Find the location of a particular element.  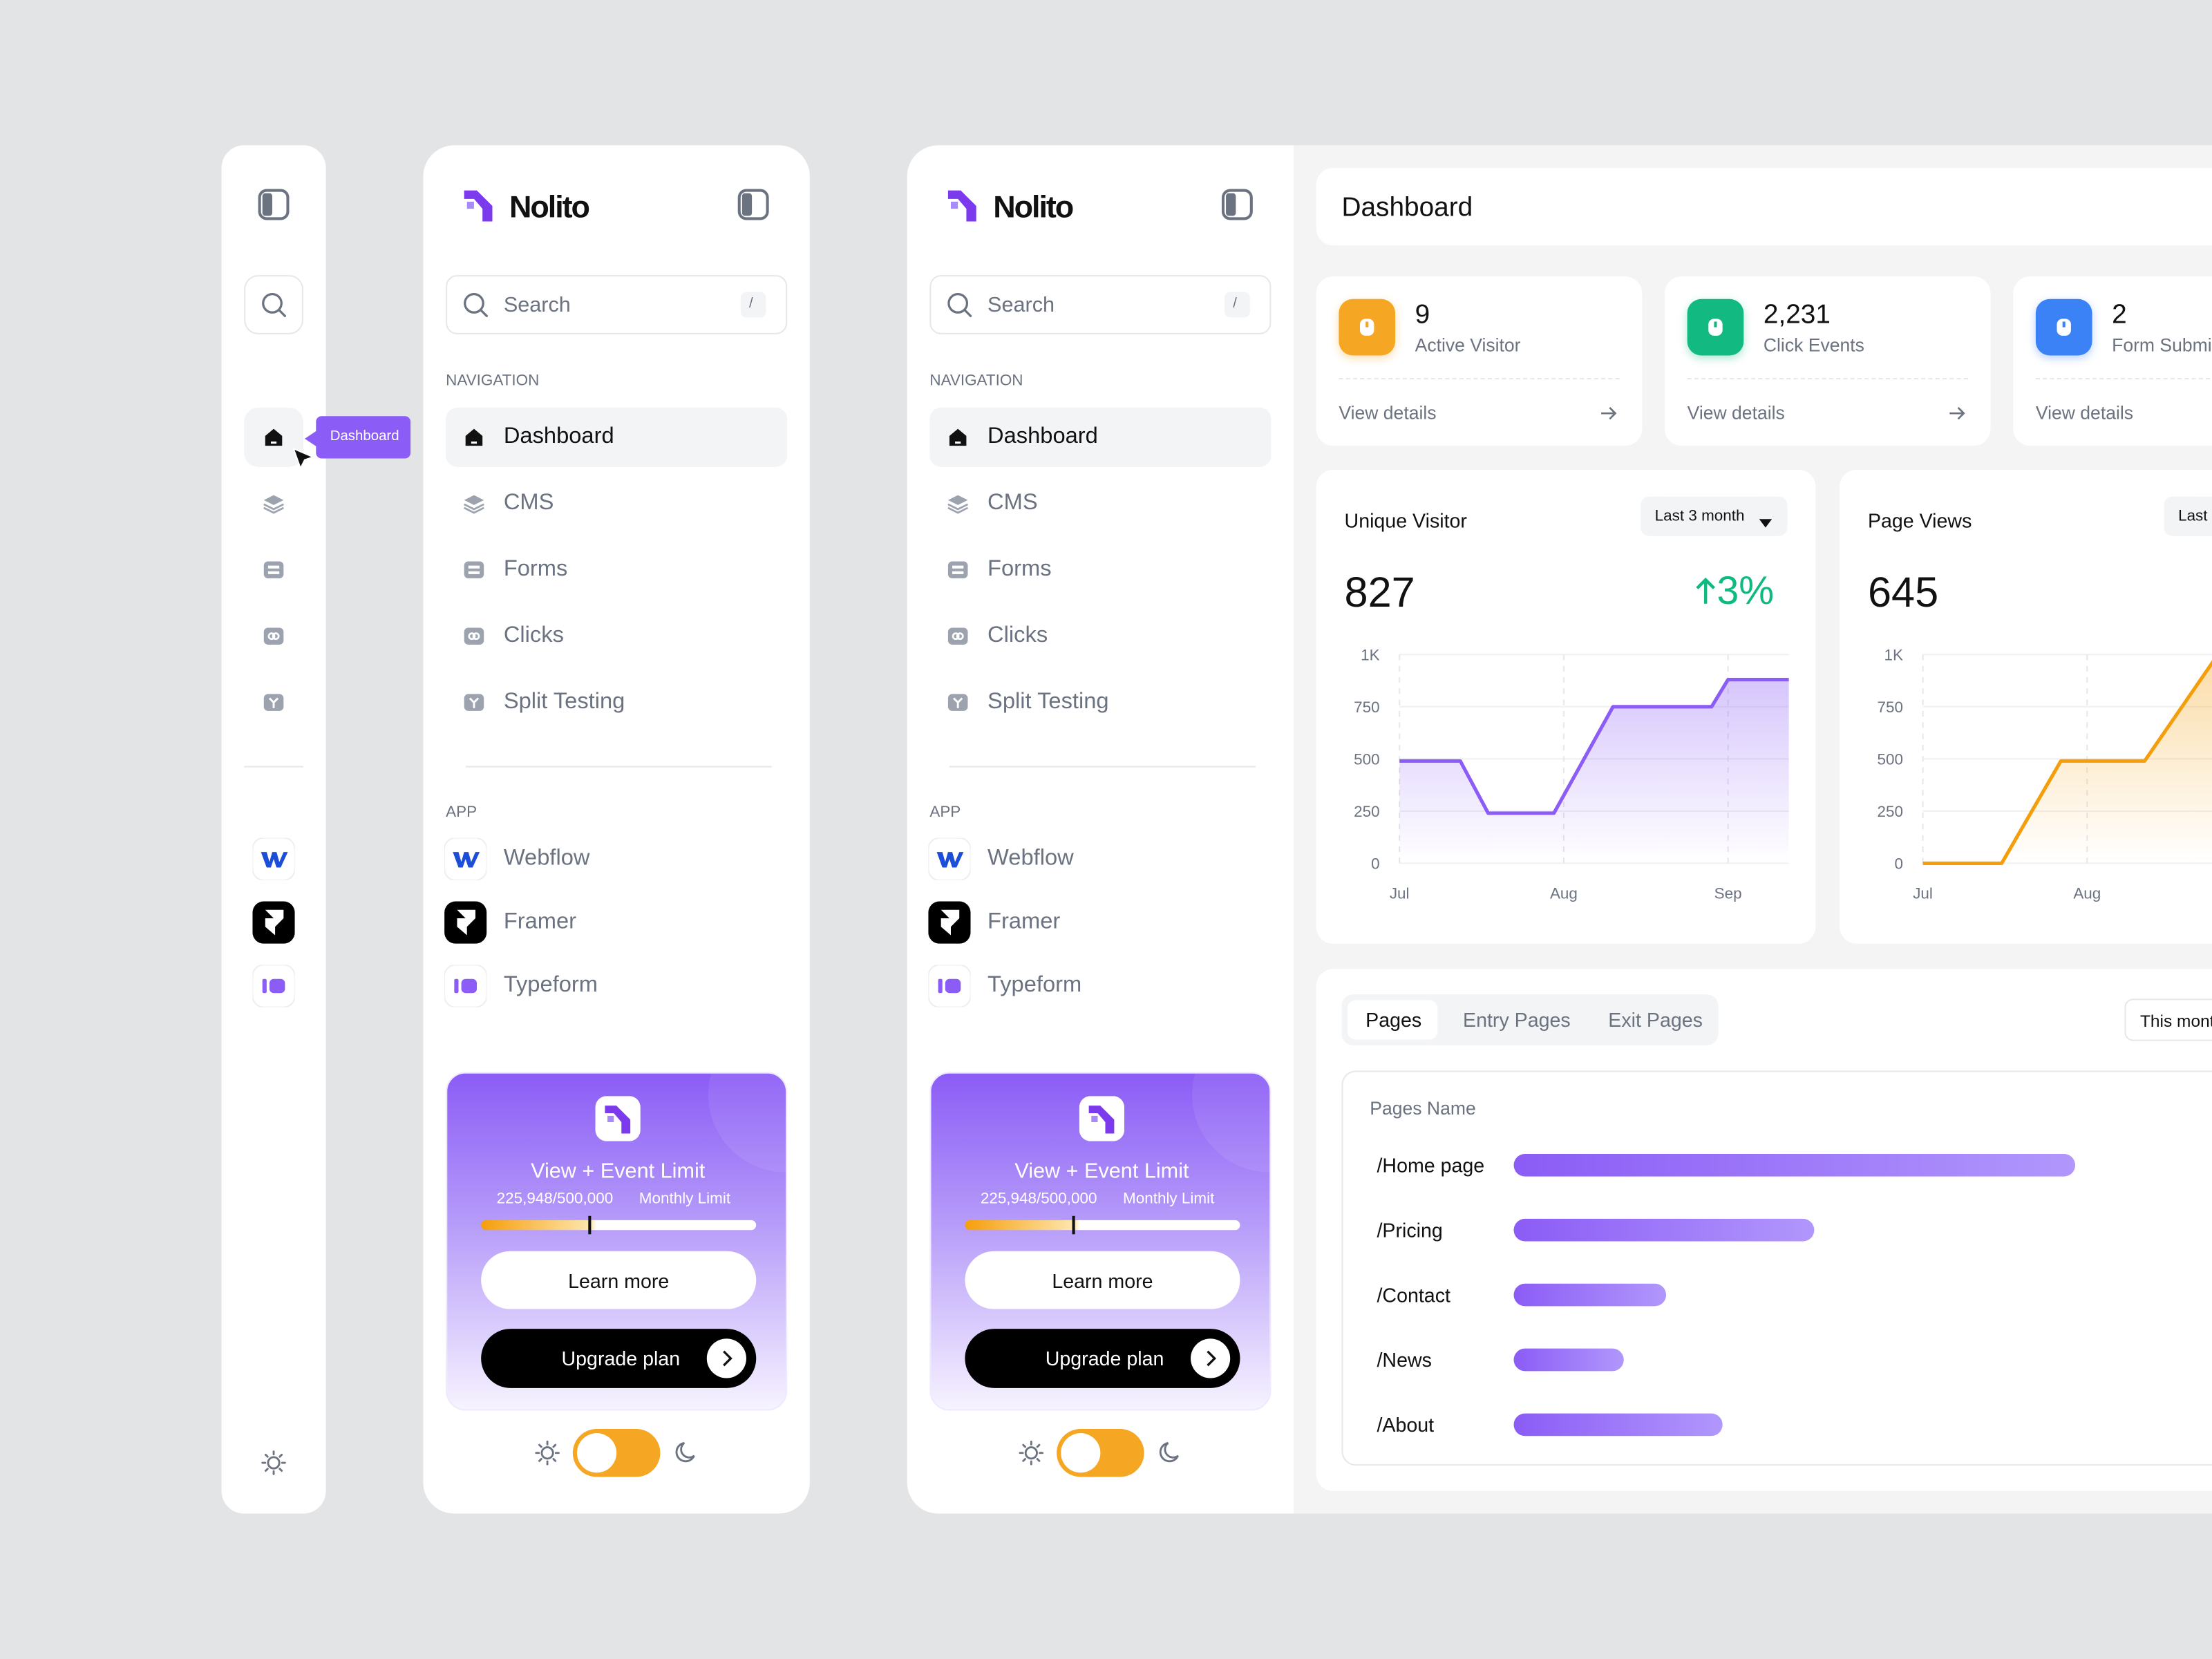

search-button is located at coordinates (273, 305).